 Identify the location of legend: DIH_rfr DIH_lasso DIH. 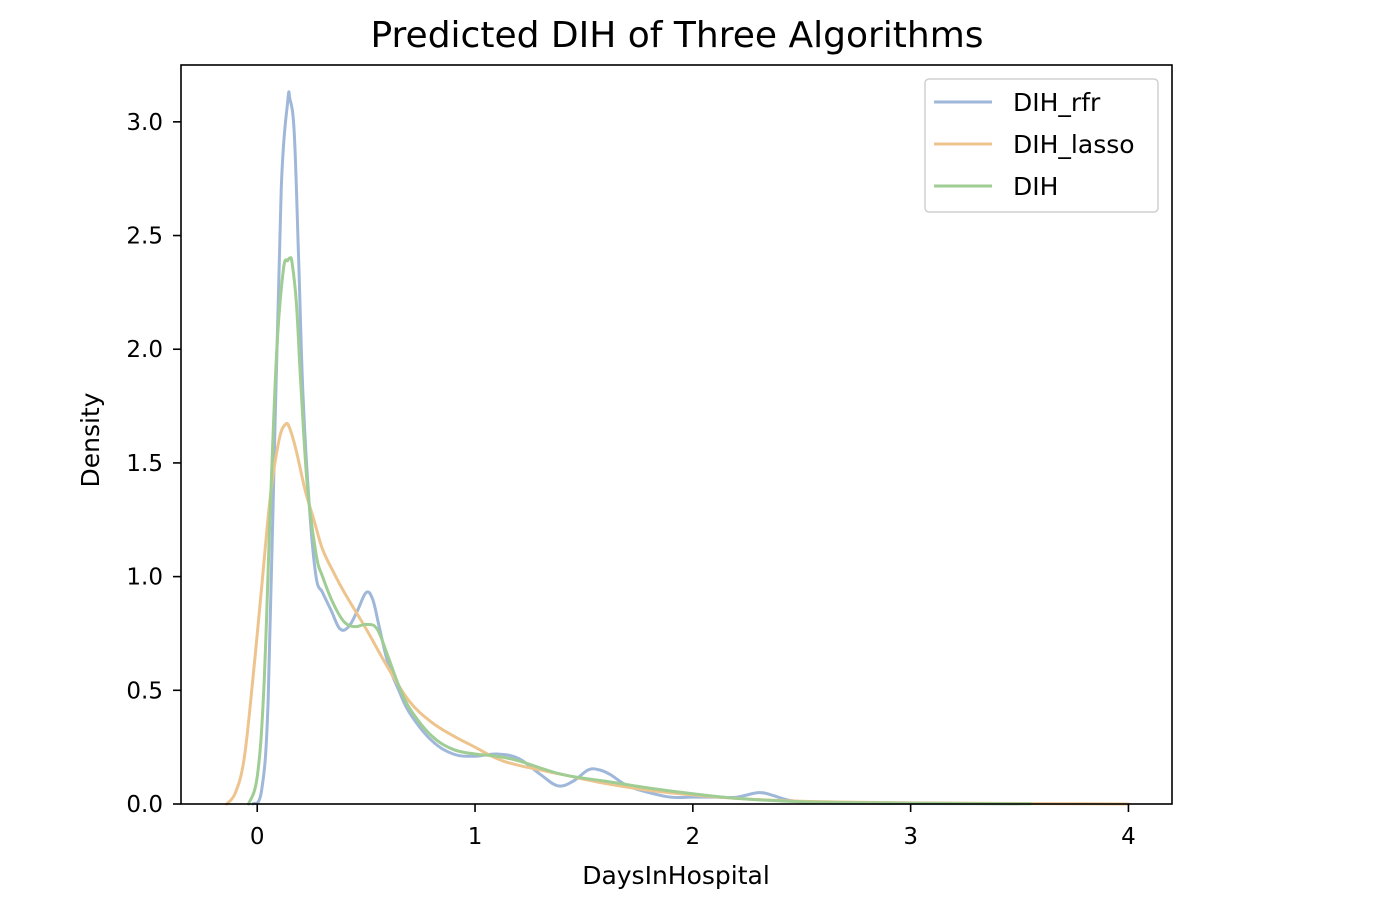
(1041, 145).